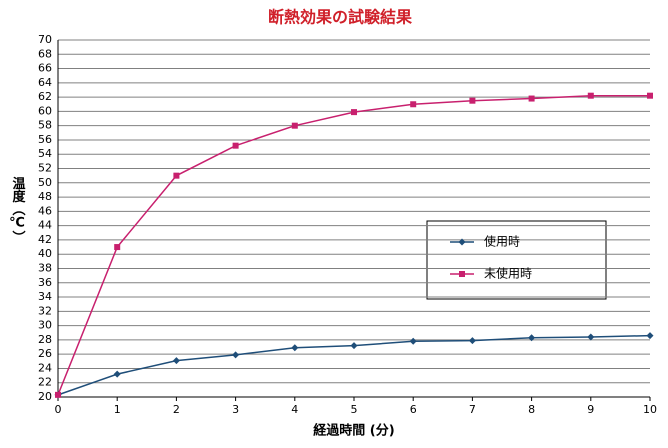 The width and height of the screenshot is (668, 448). I want to click on y-tick-label: 42, so click(45, 239).